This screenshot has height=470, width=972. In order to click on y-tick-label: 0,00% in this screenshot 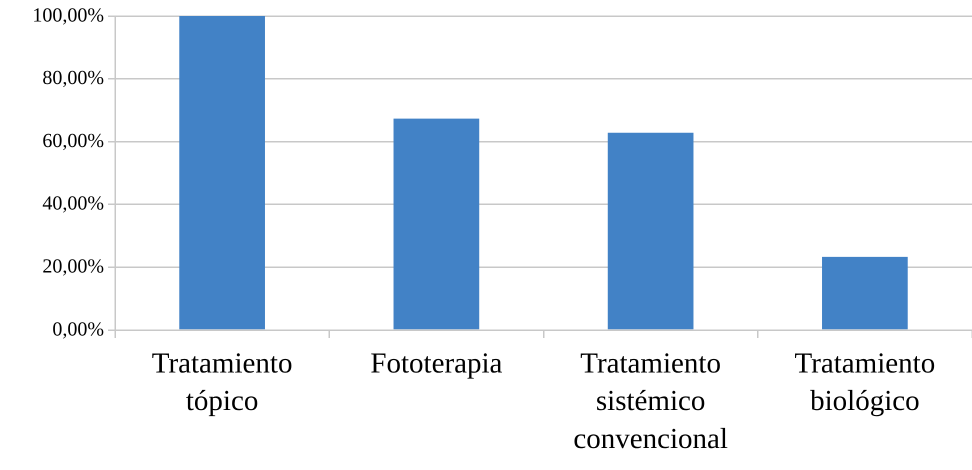, I will do `click(78, 329)`.